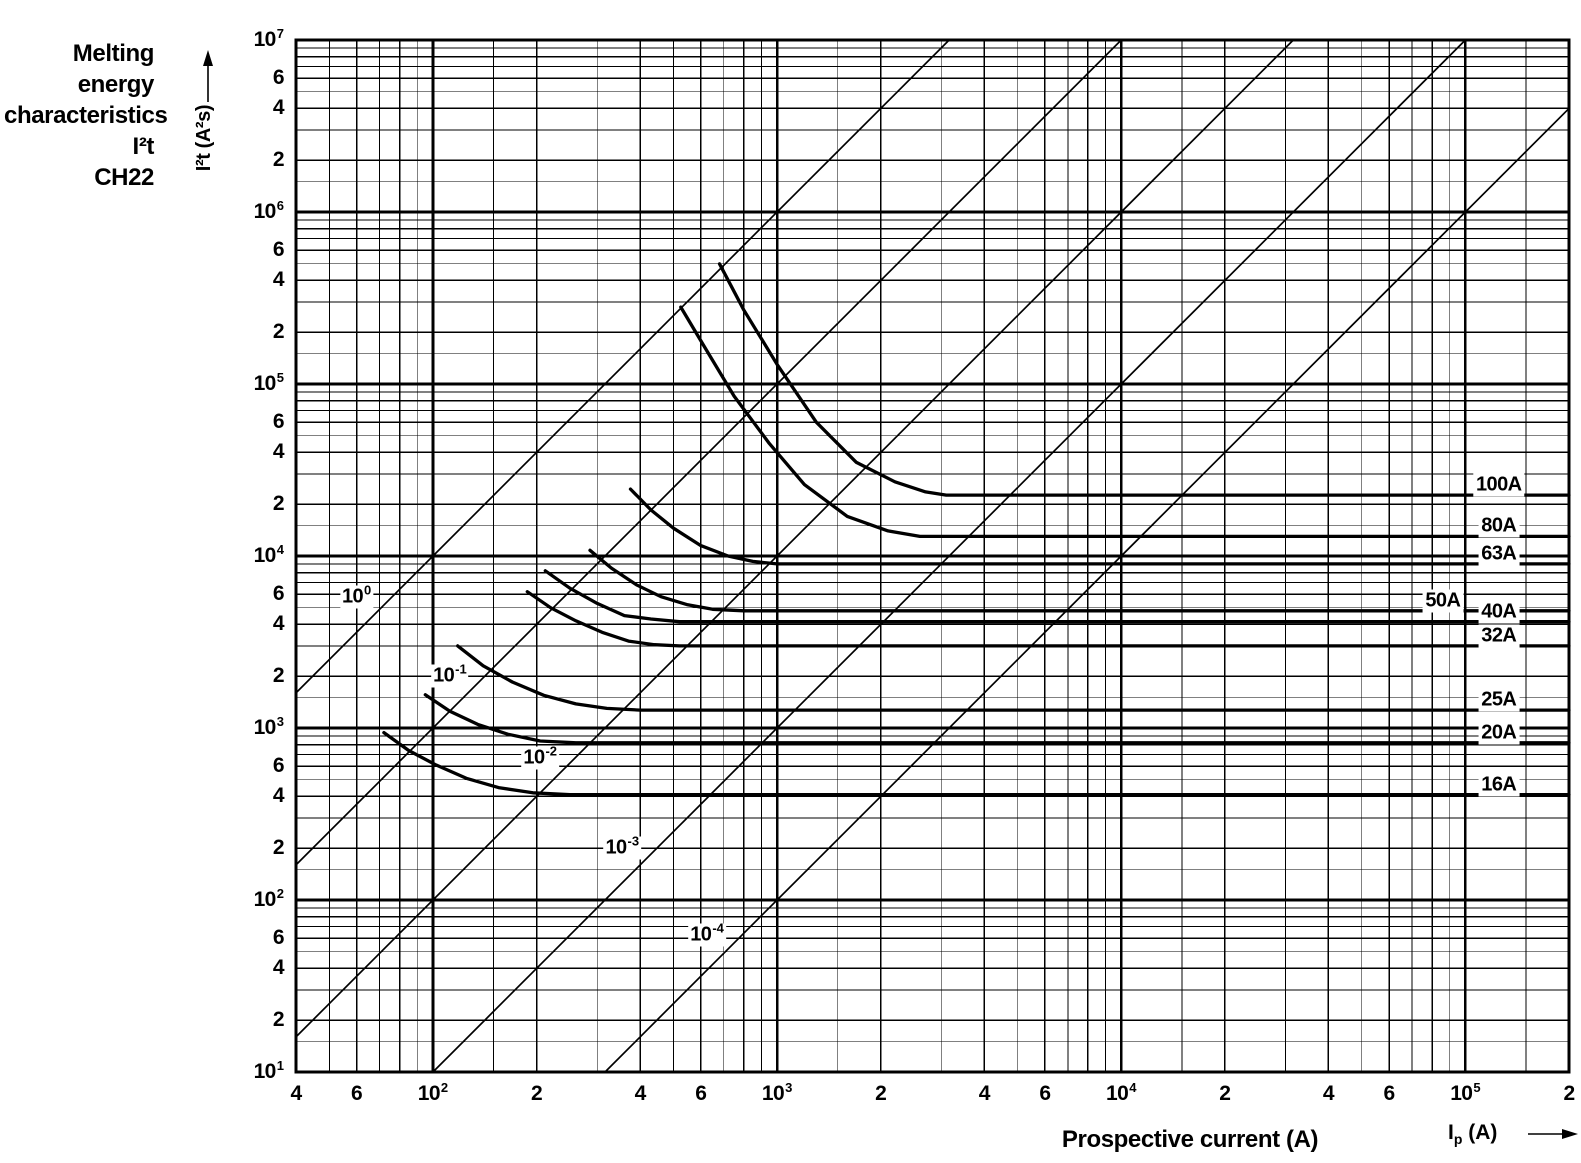 Image resolution: width=1581 pixels, height=1163 pixels. Describe the element at coordinates (450, 674) in the screenshot. I see `time-line-label: 10-1` at that location.